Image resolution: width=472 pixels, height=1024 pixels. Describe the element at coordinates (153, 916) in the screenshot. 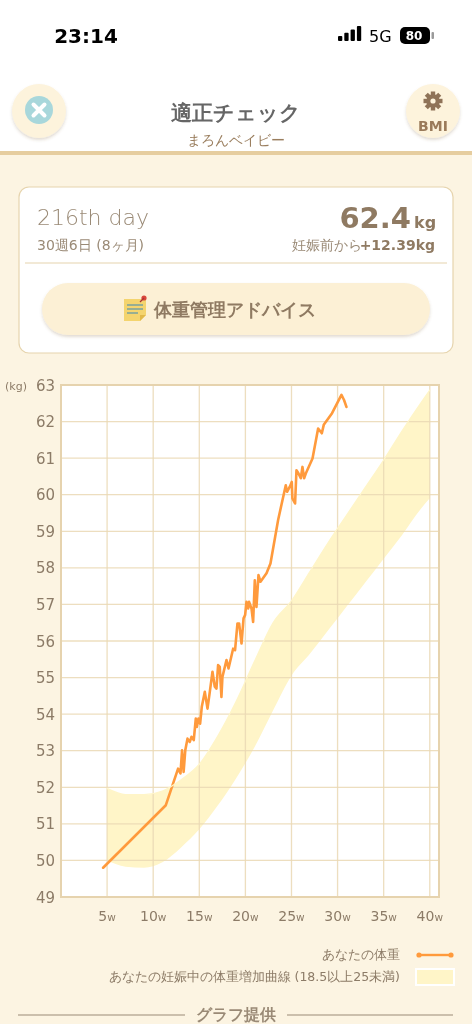

I see `x-tick-label: 10w` at that location.